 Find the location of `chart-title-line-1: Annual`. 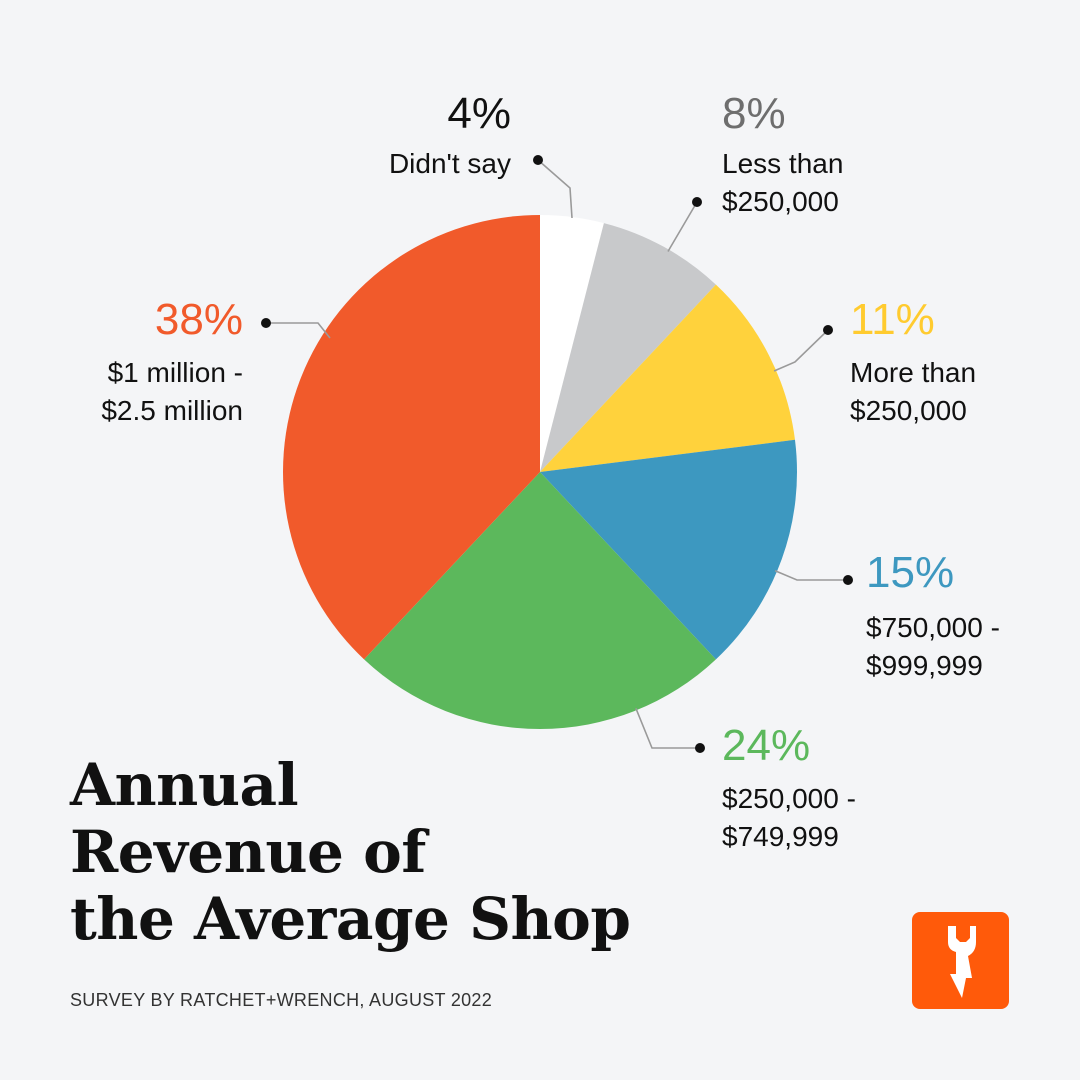

chart-title-line-1: Annual is located at coordinates (184, 785).